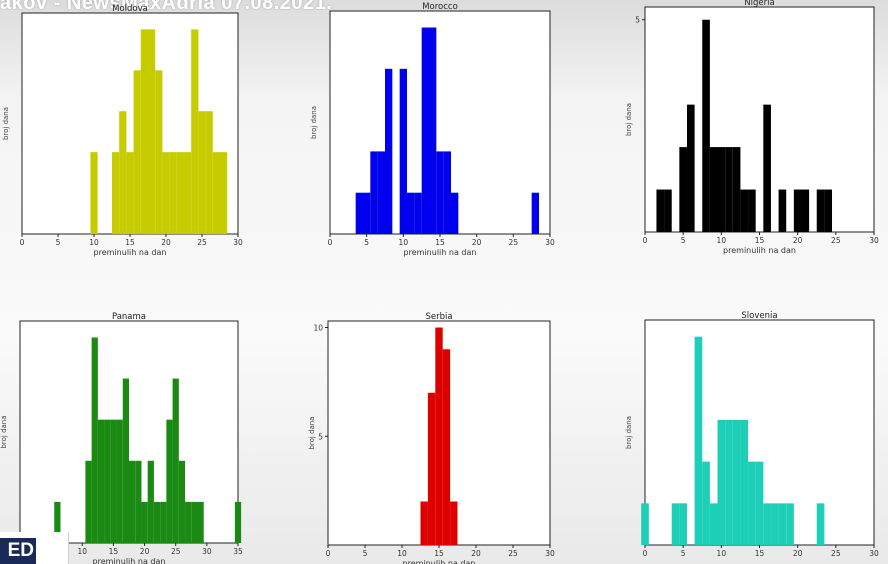 The width and height of the screenshot is (888, 564). I want to click on chart-slovenia-panel: 0 5 10 15 20 25 30 Slovenia broj dana, so click(752, 434).